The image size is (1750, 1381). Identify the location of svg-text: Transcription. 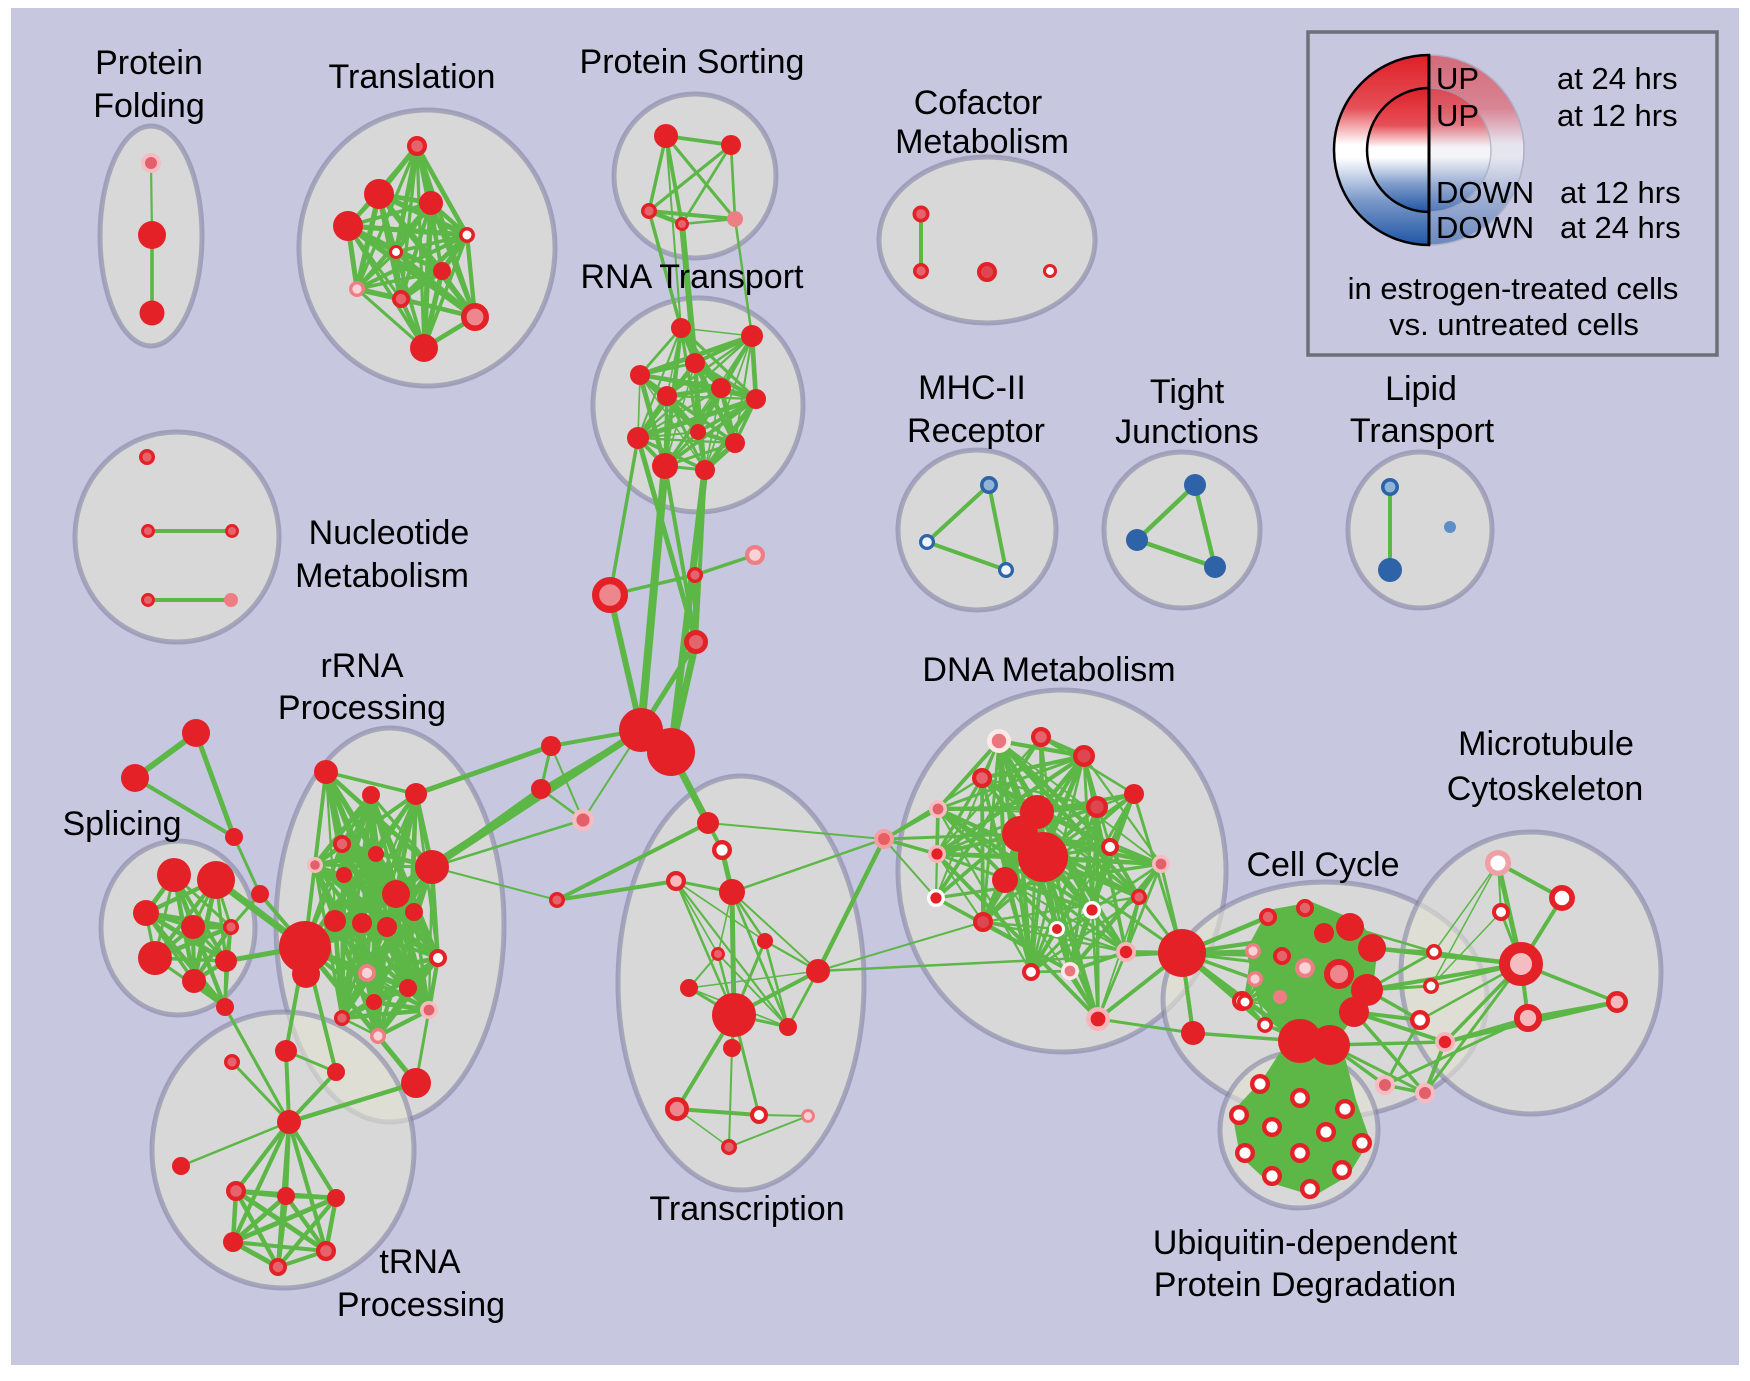
(746, 1209).